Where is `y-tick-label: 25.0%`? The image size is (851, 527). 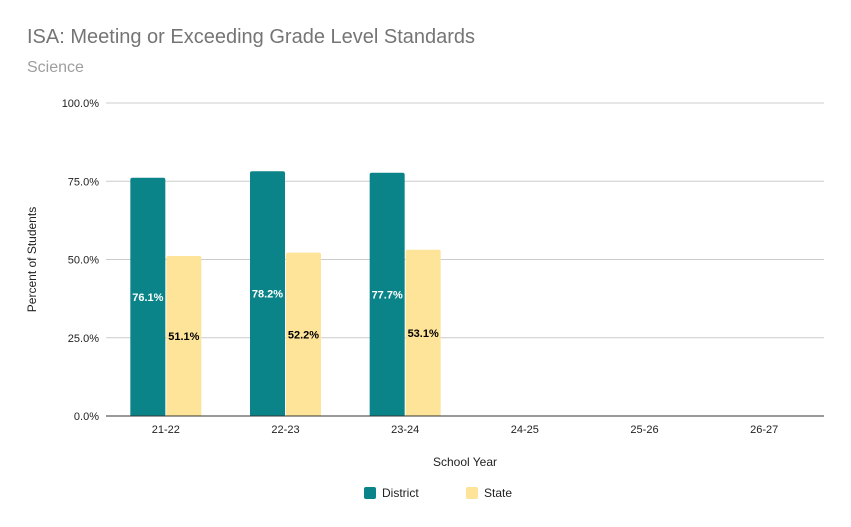
y-tick-label: 25.0% is located at coordinates (83, 339).